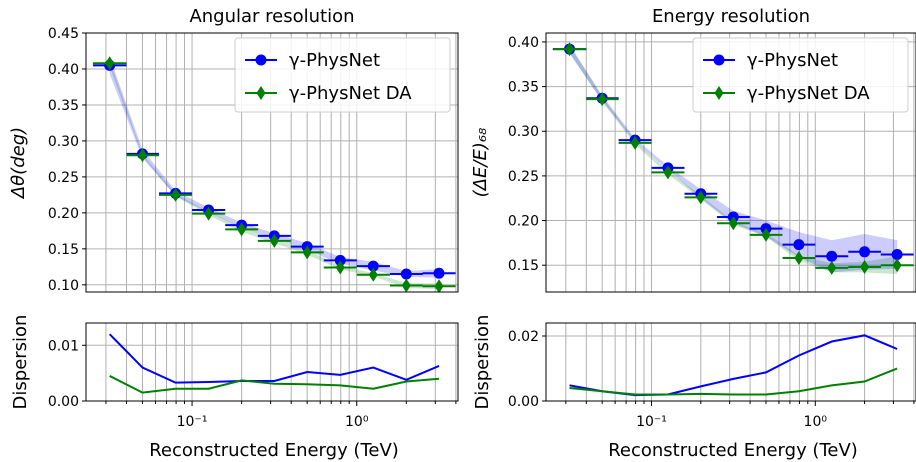 This screenshot has height=462, width=916. What do you see at coordinates (63, 34) in the screenshot?
I see `y-tick-label: 0.45` at bounding box center [63, 34].